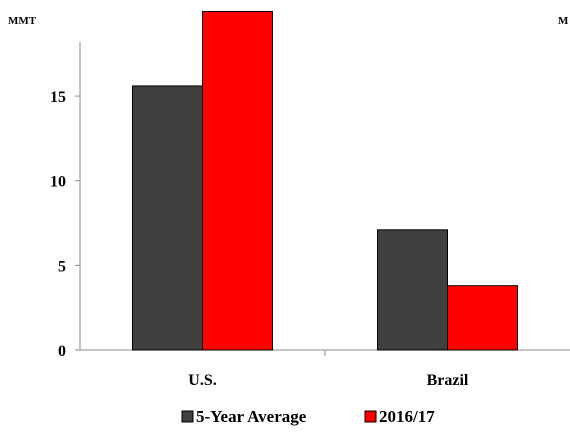  I want to click on y-tick-label: 5, so click(62, 266).